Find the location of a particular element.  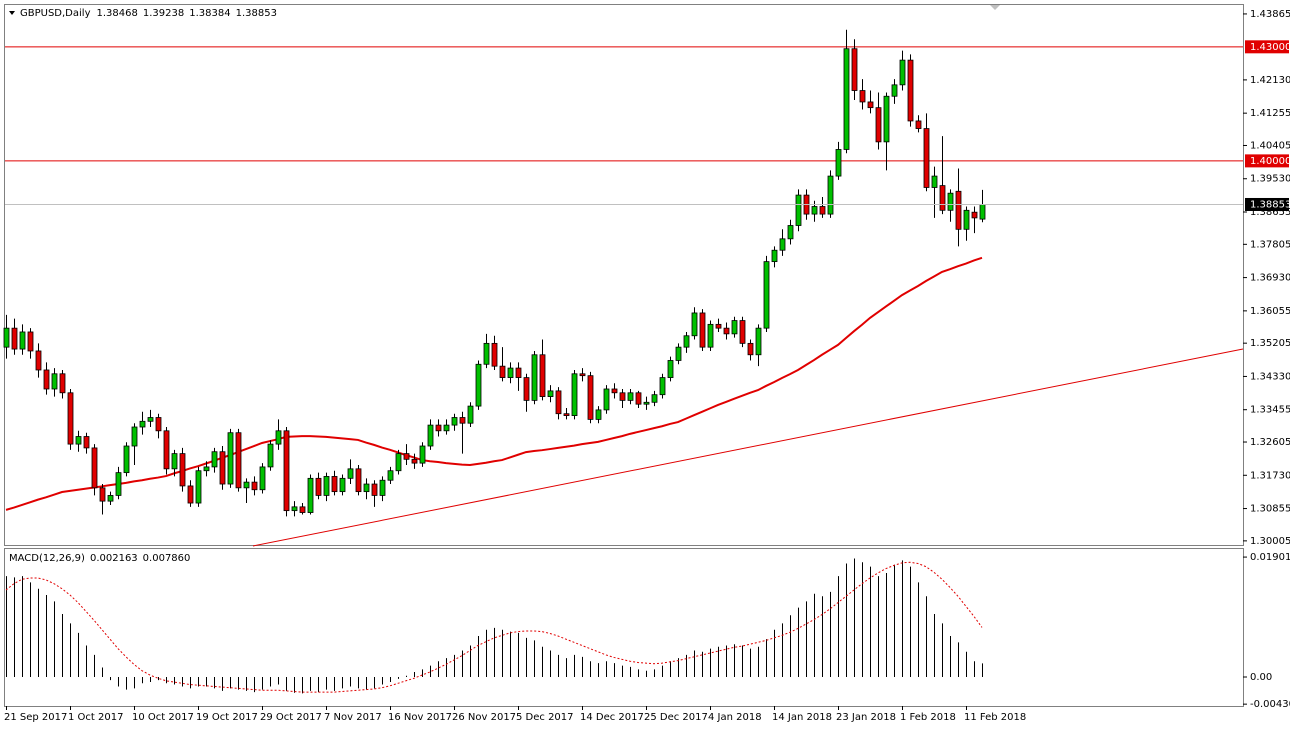

y-tick-label: 1.43865 is located at coordinates (1270, 14).